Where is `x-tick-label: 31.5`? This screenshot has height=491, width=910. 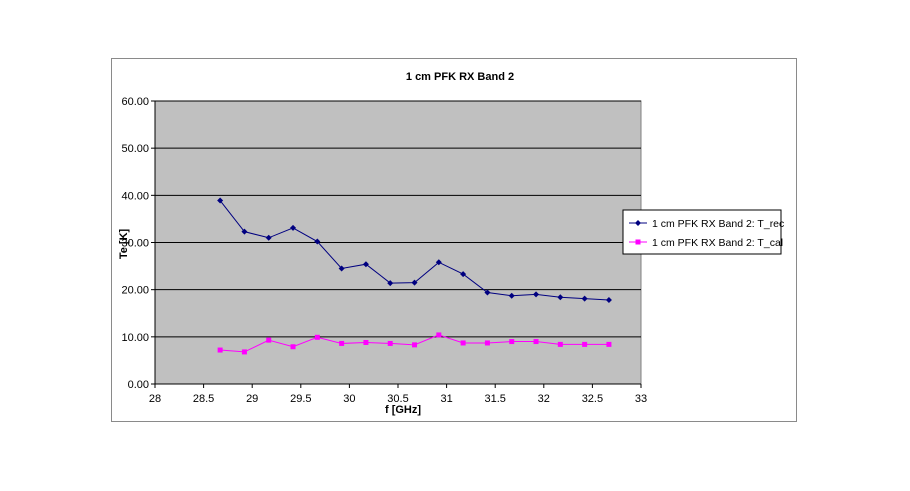 x-tick-label: 31.5 is located at coordinates (494, 399).